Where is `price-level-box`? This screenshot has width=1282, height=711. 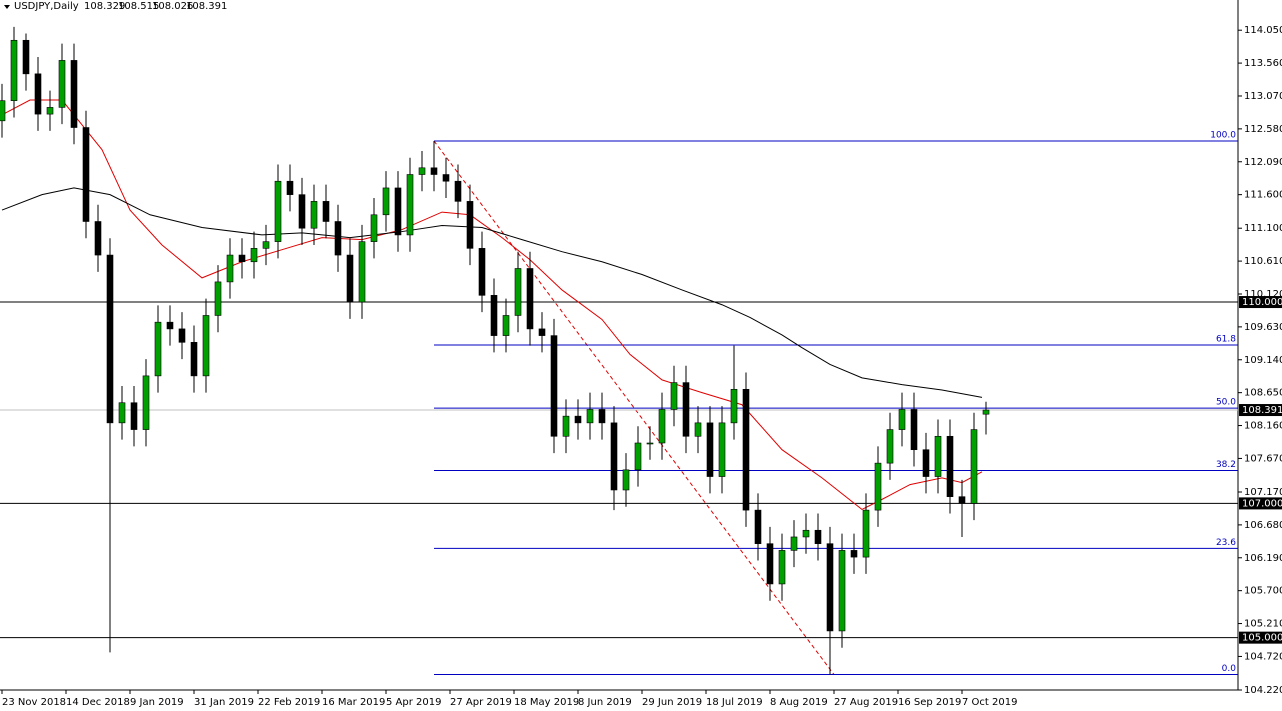 price-level-box is located at coordinates (1260, 503).